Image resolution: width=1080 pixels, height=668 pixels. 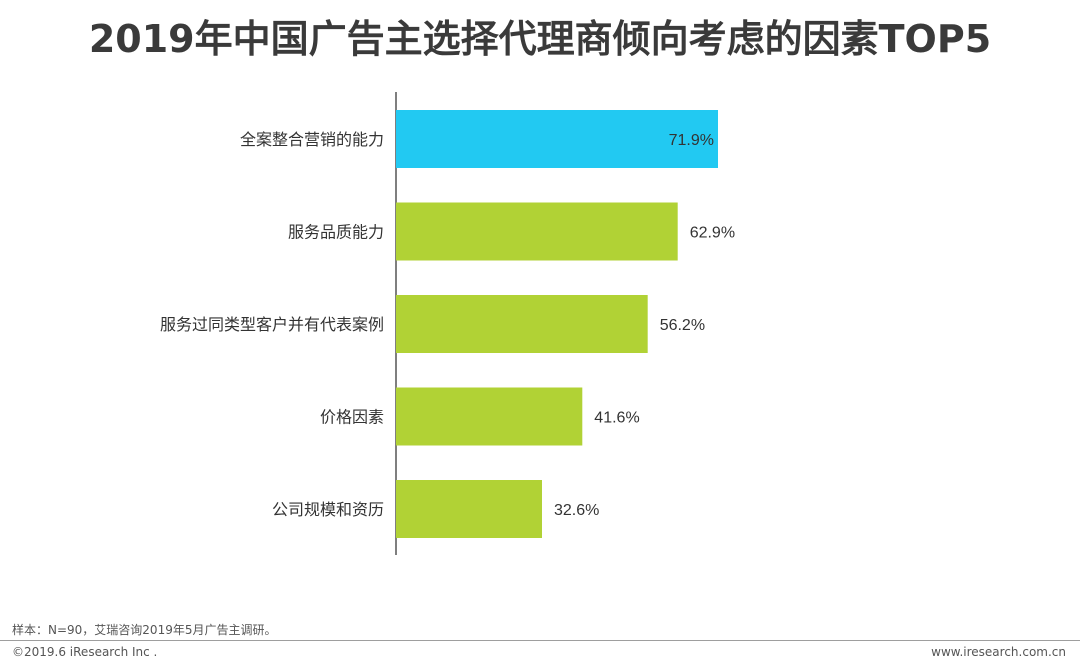 I want to click on footer-divider, so click(x=540, y=640).